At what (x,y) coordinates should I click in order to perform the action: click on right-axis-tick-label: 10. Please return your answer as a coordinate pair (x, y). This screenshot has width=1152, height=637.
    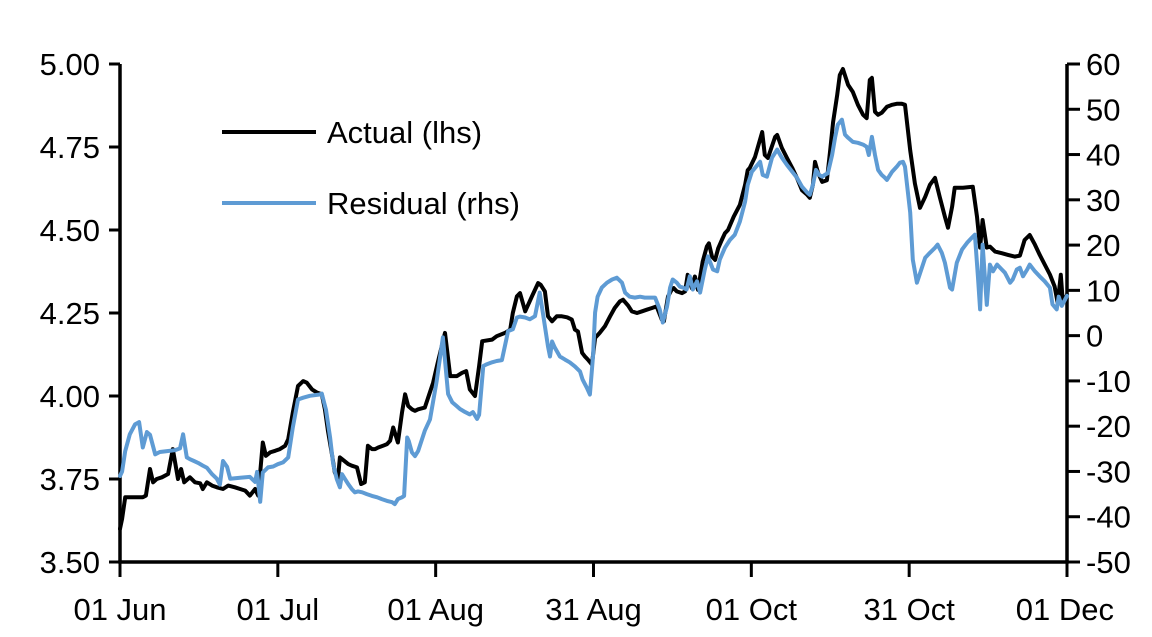
    Looking at the image, I should click on (1103, 290).